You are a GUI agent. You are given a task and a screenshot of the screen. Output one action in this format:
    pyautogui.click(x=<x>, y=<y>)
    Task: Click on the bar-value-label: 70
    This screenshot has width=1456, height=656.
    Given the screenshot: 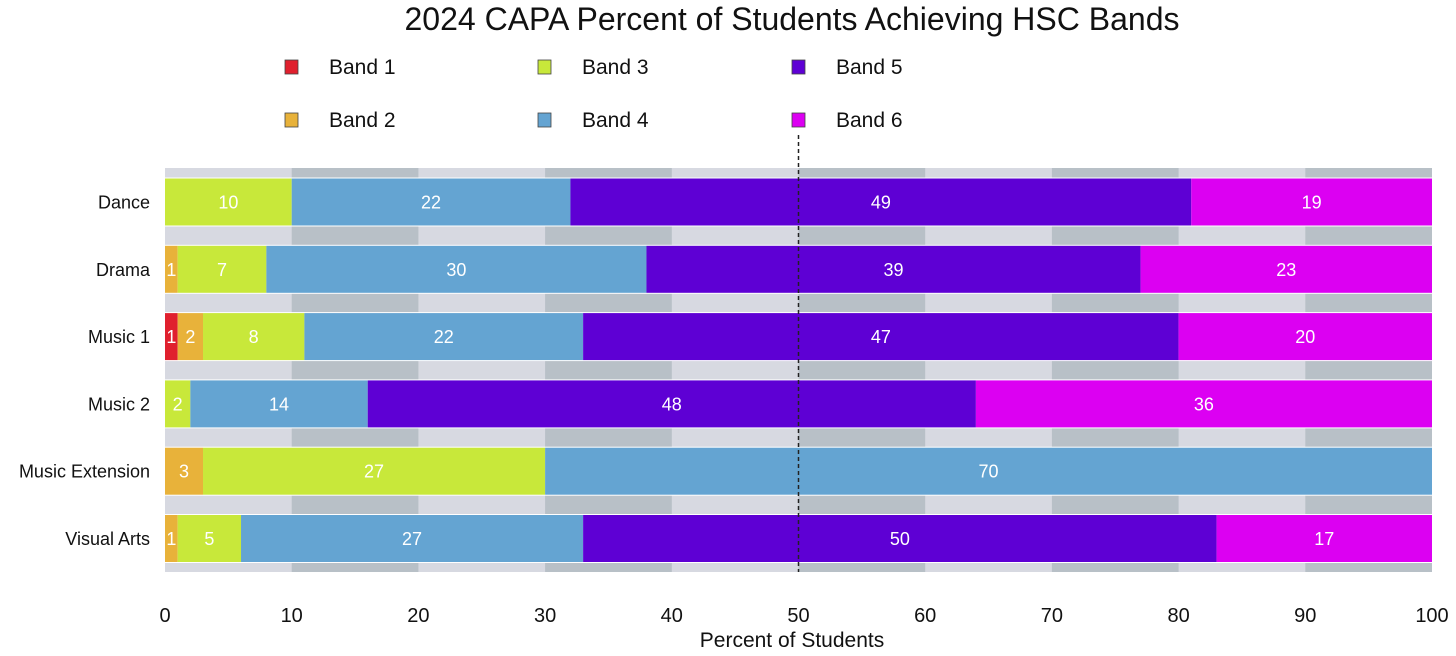 What is the action you would take?
    pyautogui.click(x=989, y=472)
    